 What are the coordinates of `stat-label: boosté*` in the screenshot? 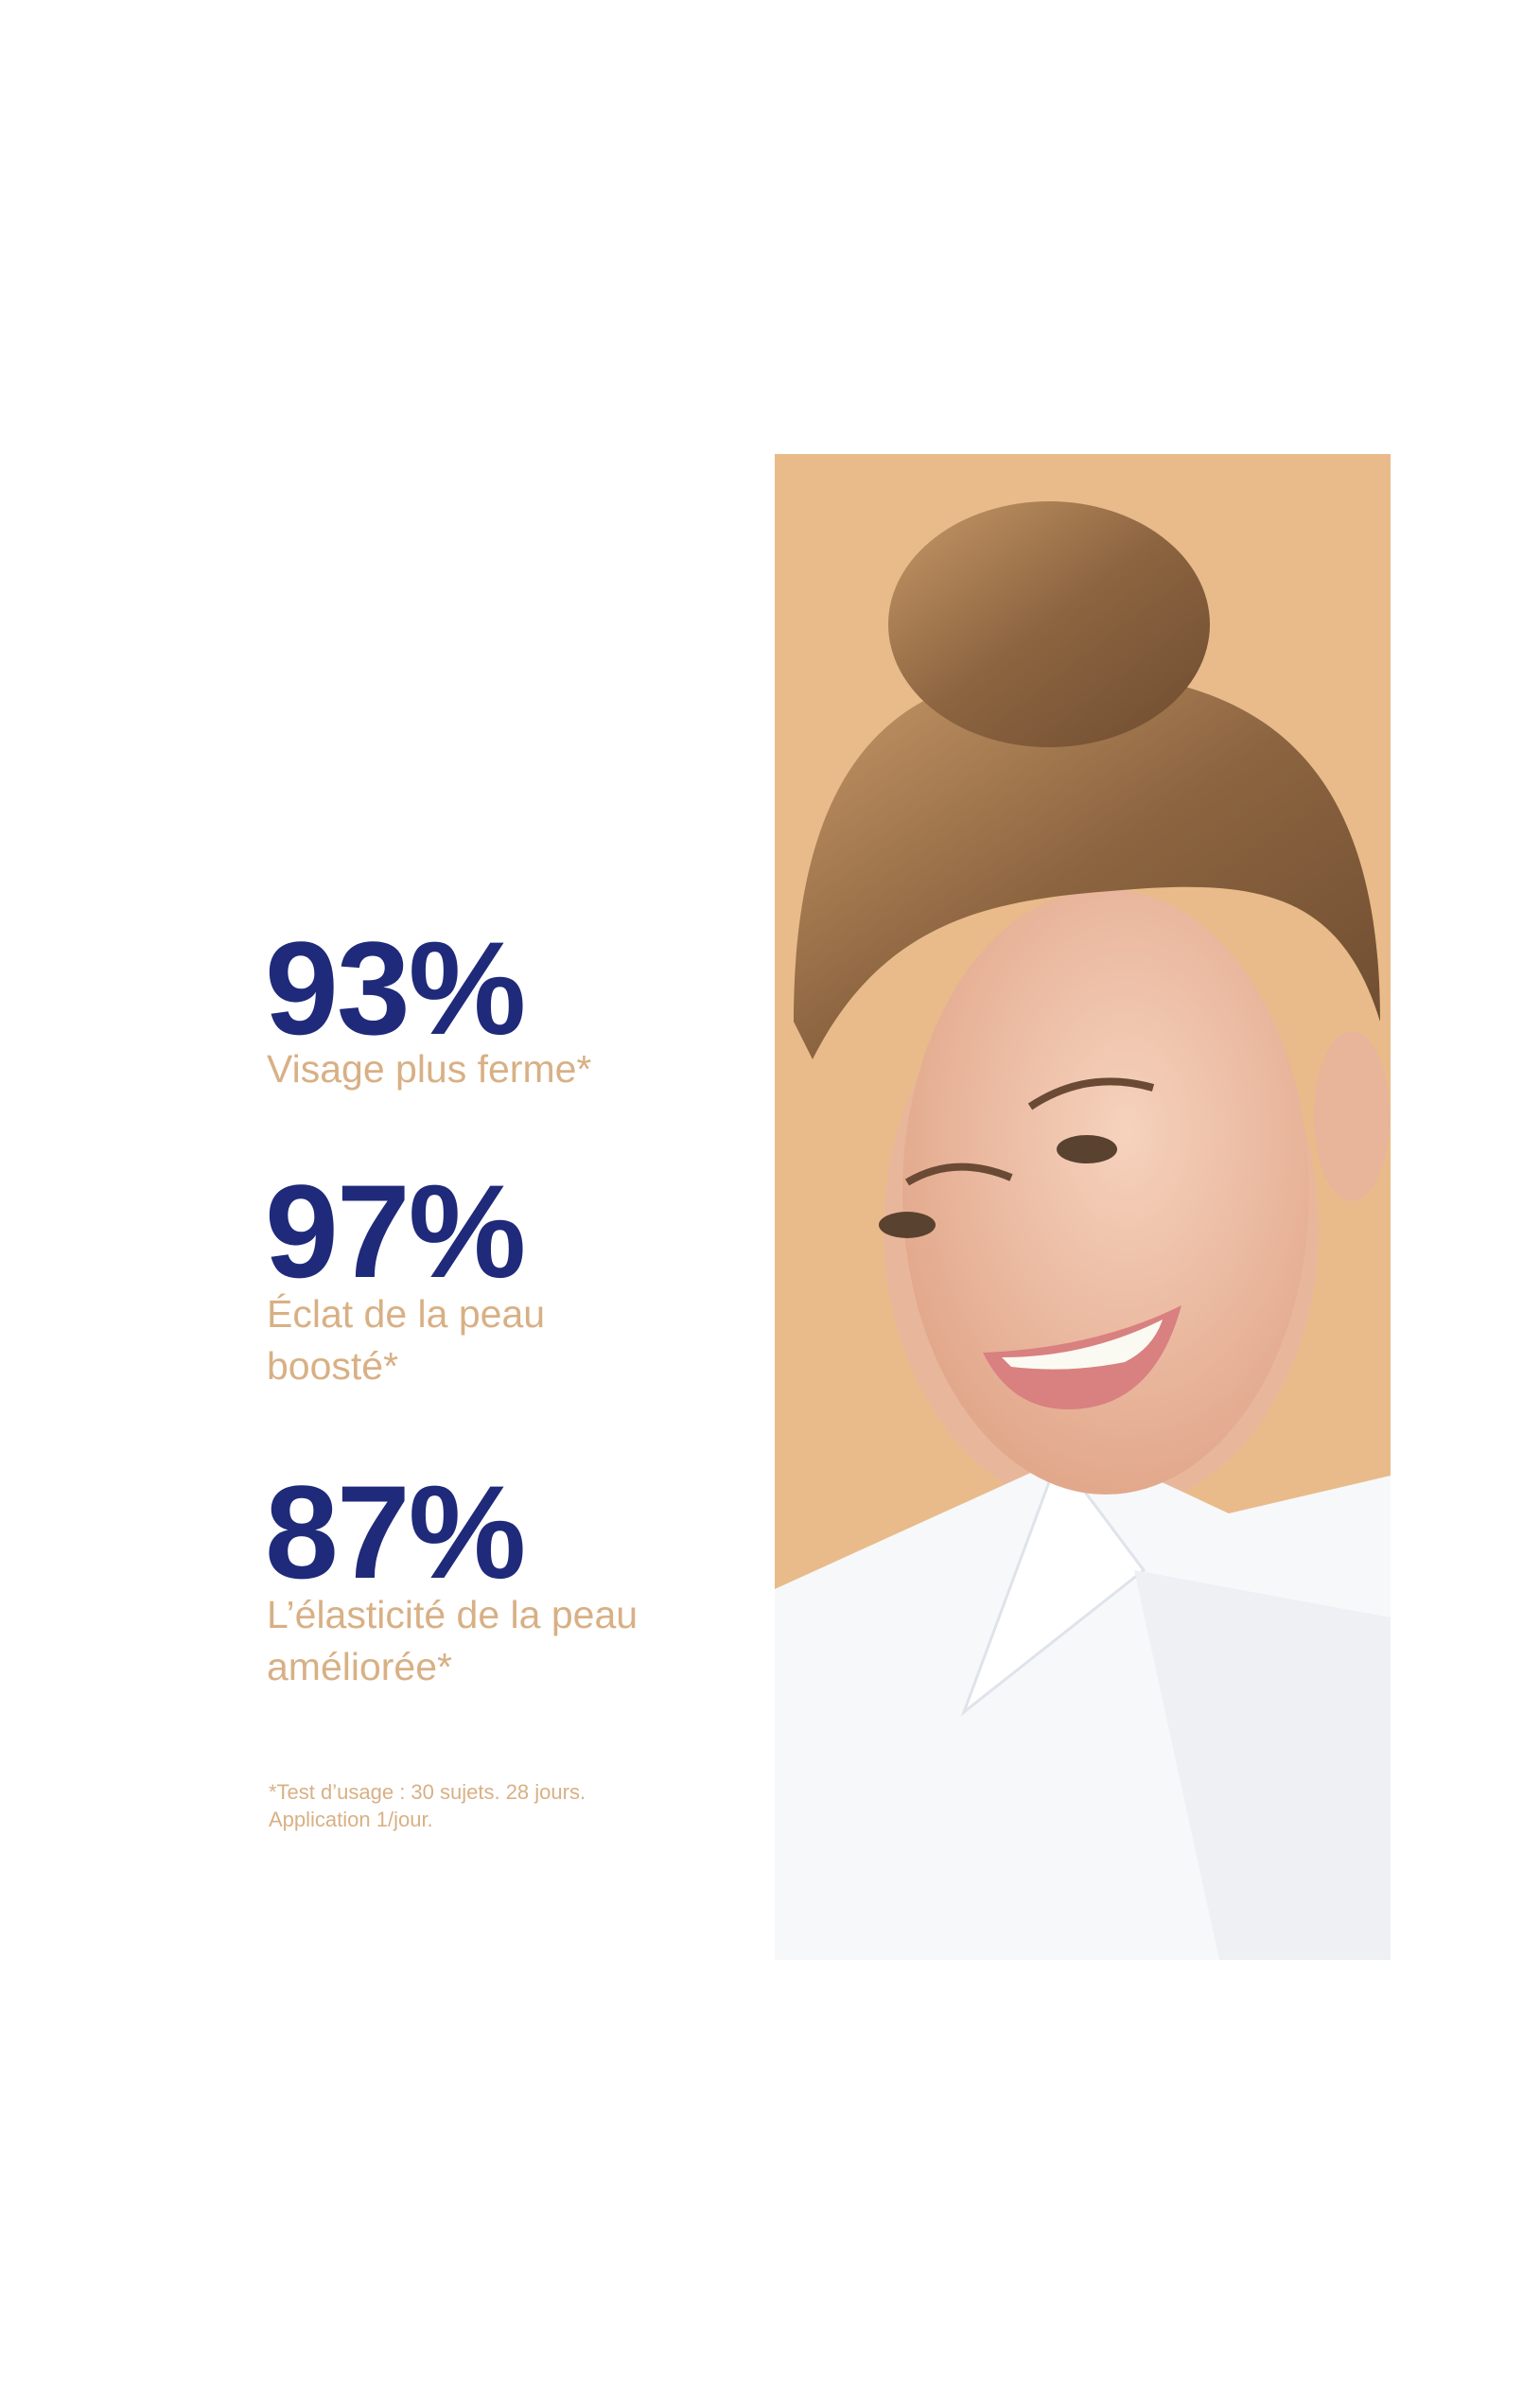 It's located at (333, 1366).